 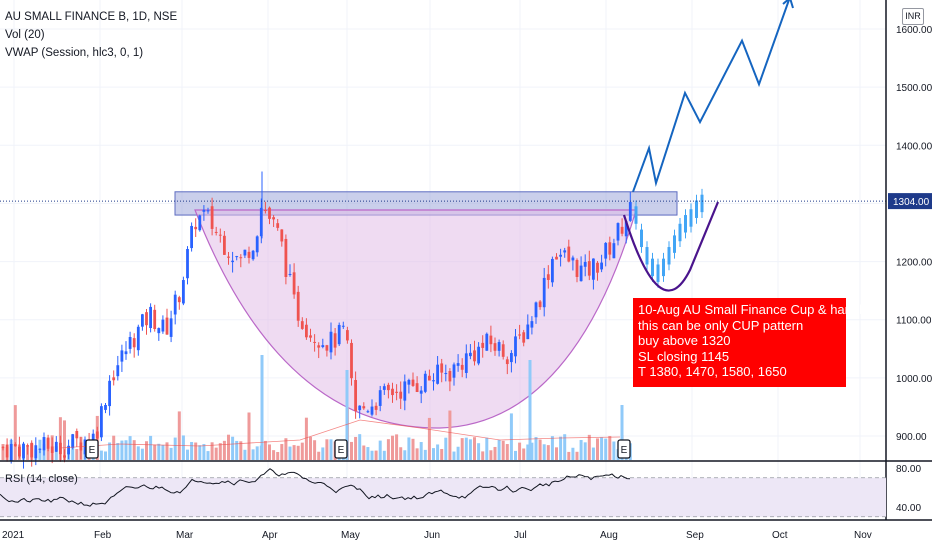 What do you see at coordinates (721, 325) in the screenshot?
I see `annotation-line: this can be only CUP pattern` at bounding box center [721, 325].